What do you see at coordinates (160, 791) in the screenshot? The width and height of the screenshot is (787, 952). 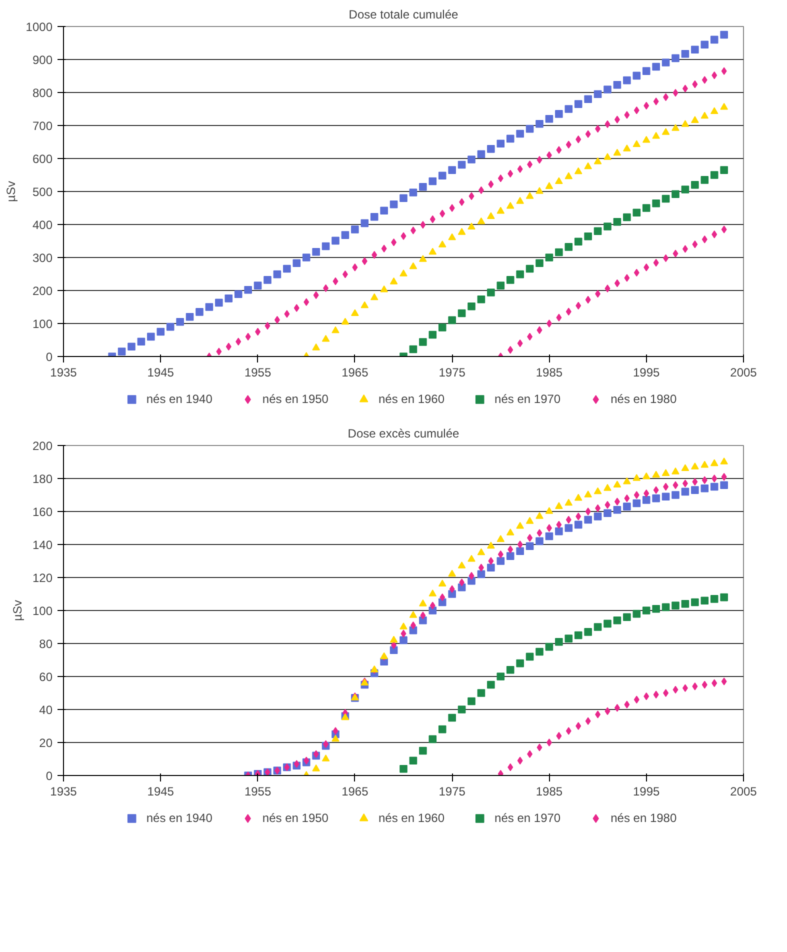 I see `x-tick-label: 1945` at bounding box center [160, 791].